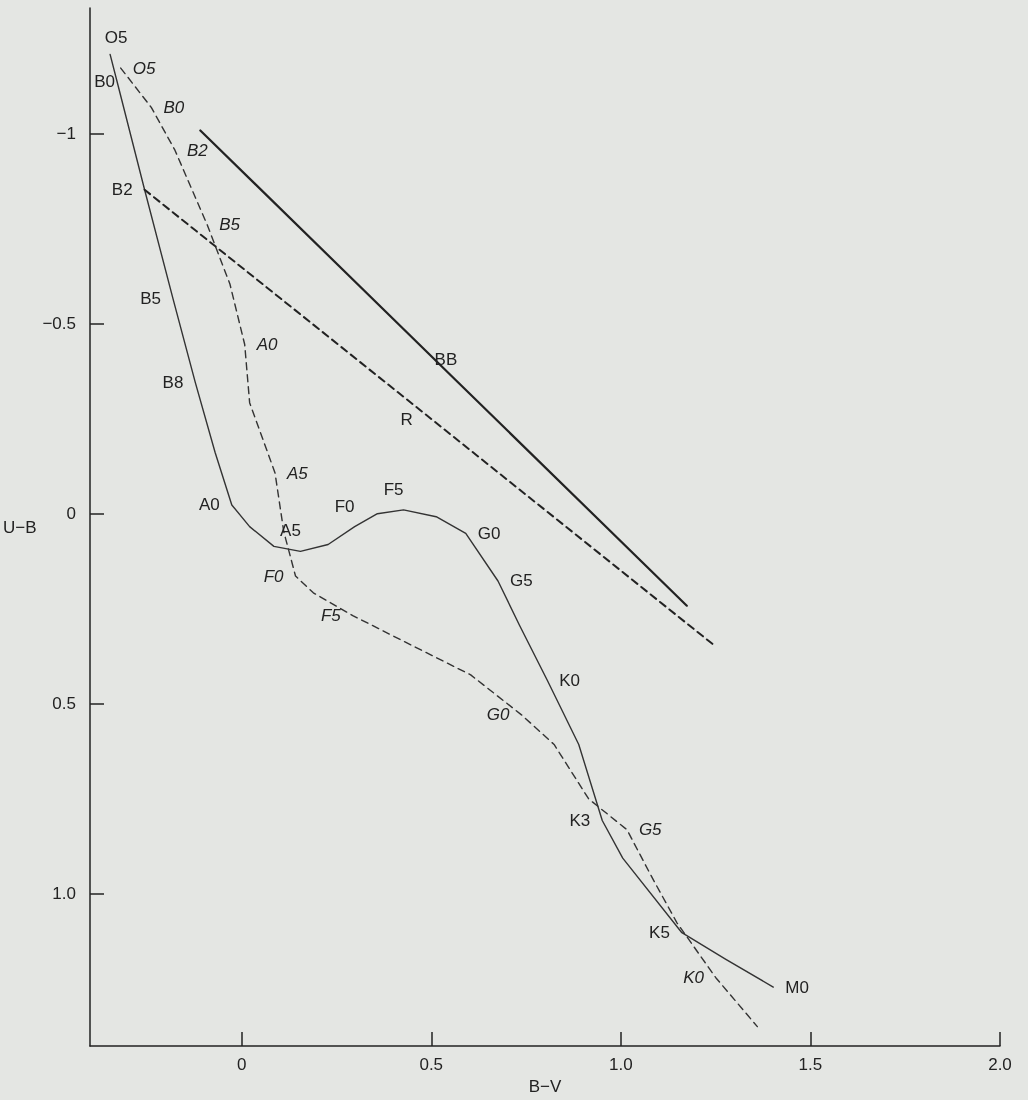 This screenshot has width=1028, height=1100. Describe the element at coordinates (406, 420) in the screenshot. I see `data-label: R` at that location.